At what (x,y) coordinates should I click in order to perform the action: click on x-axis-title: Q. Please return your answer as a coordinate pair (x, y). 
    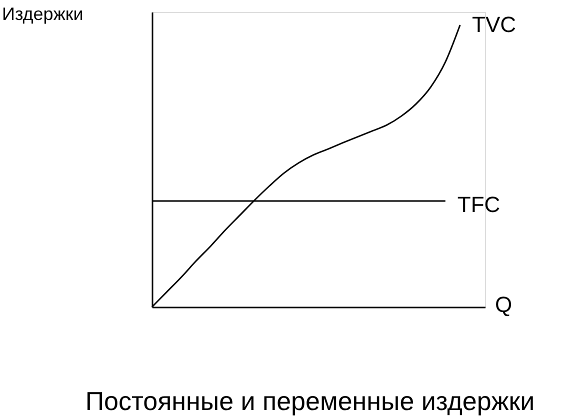
    Looking at the image, I should click on (503, 304).